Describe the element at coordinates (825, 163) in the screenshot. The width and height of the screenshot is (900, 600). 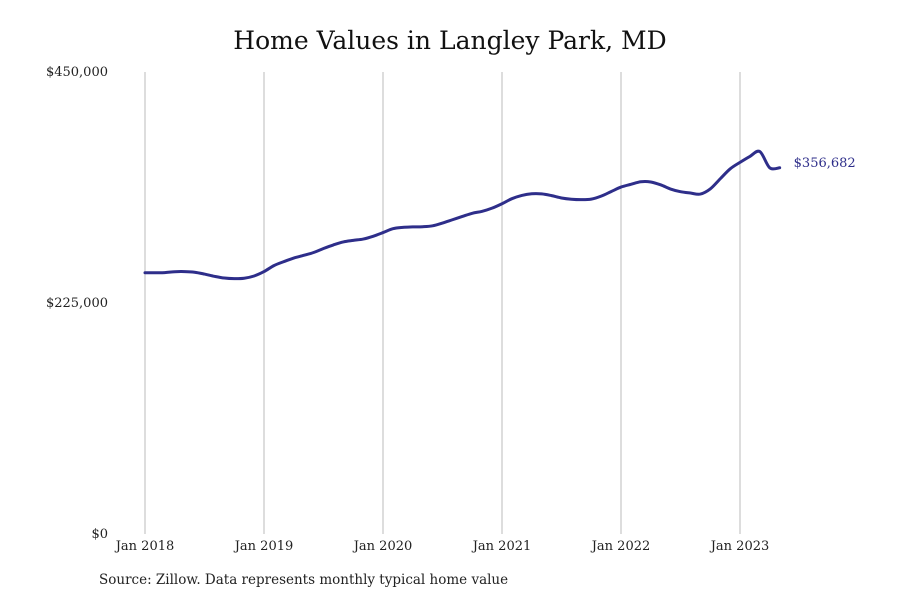
I see `end-value-label: $356,682` at that location.